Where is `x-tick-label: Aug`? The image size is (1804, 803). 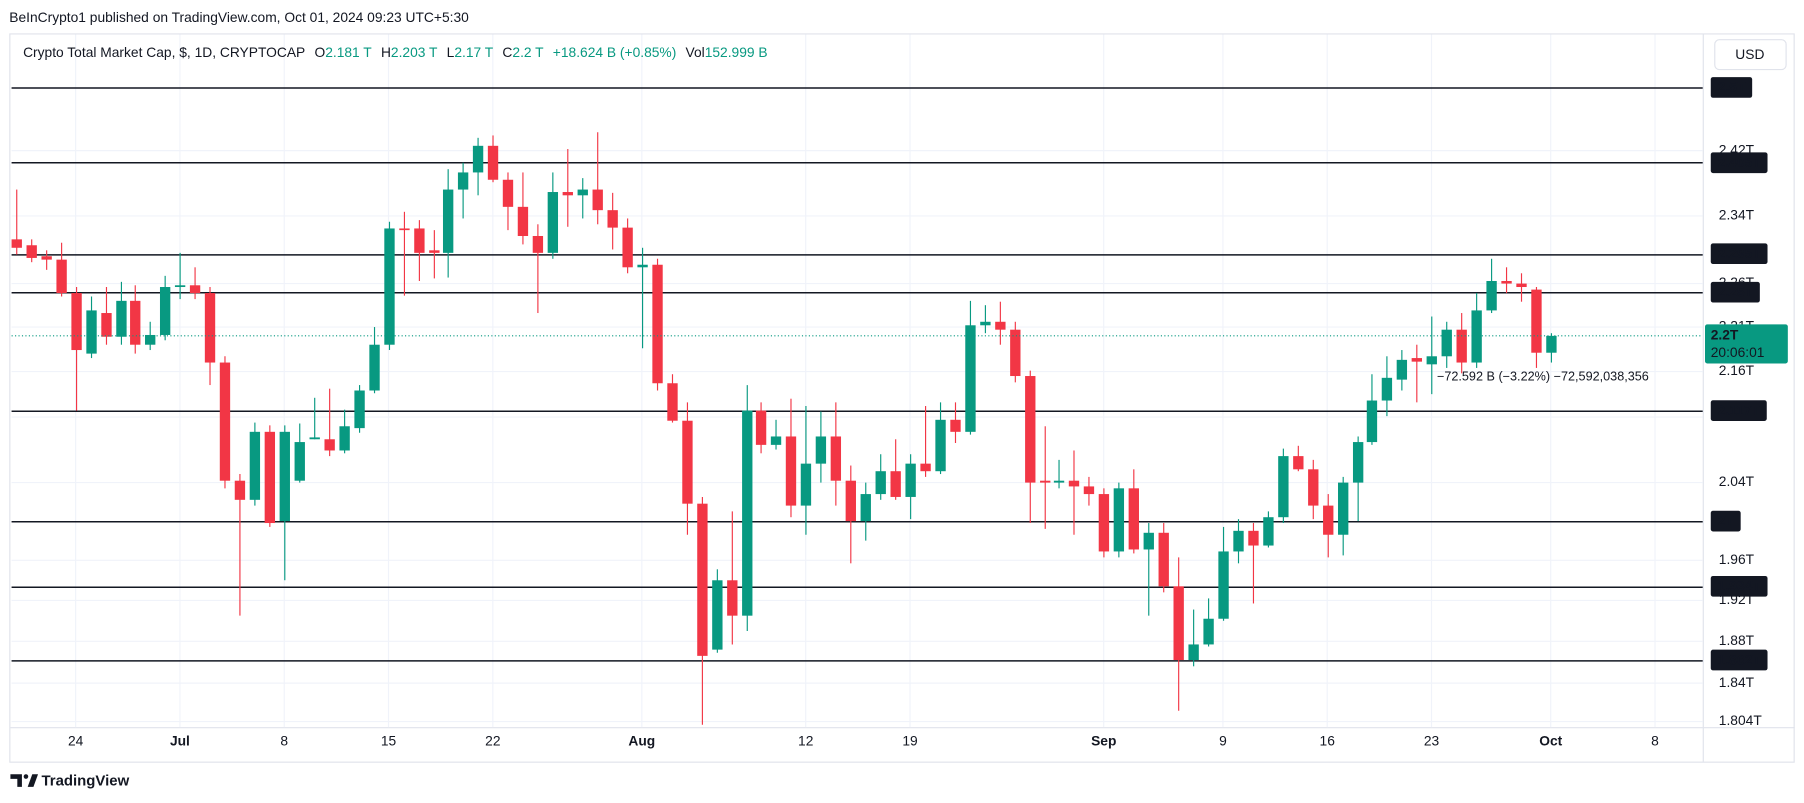 x-tick-label: Aug is located at coordinates (641, 741).